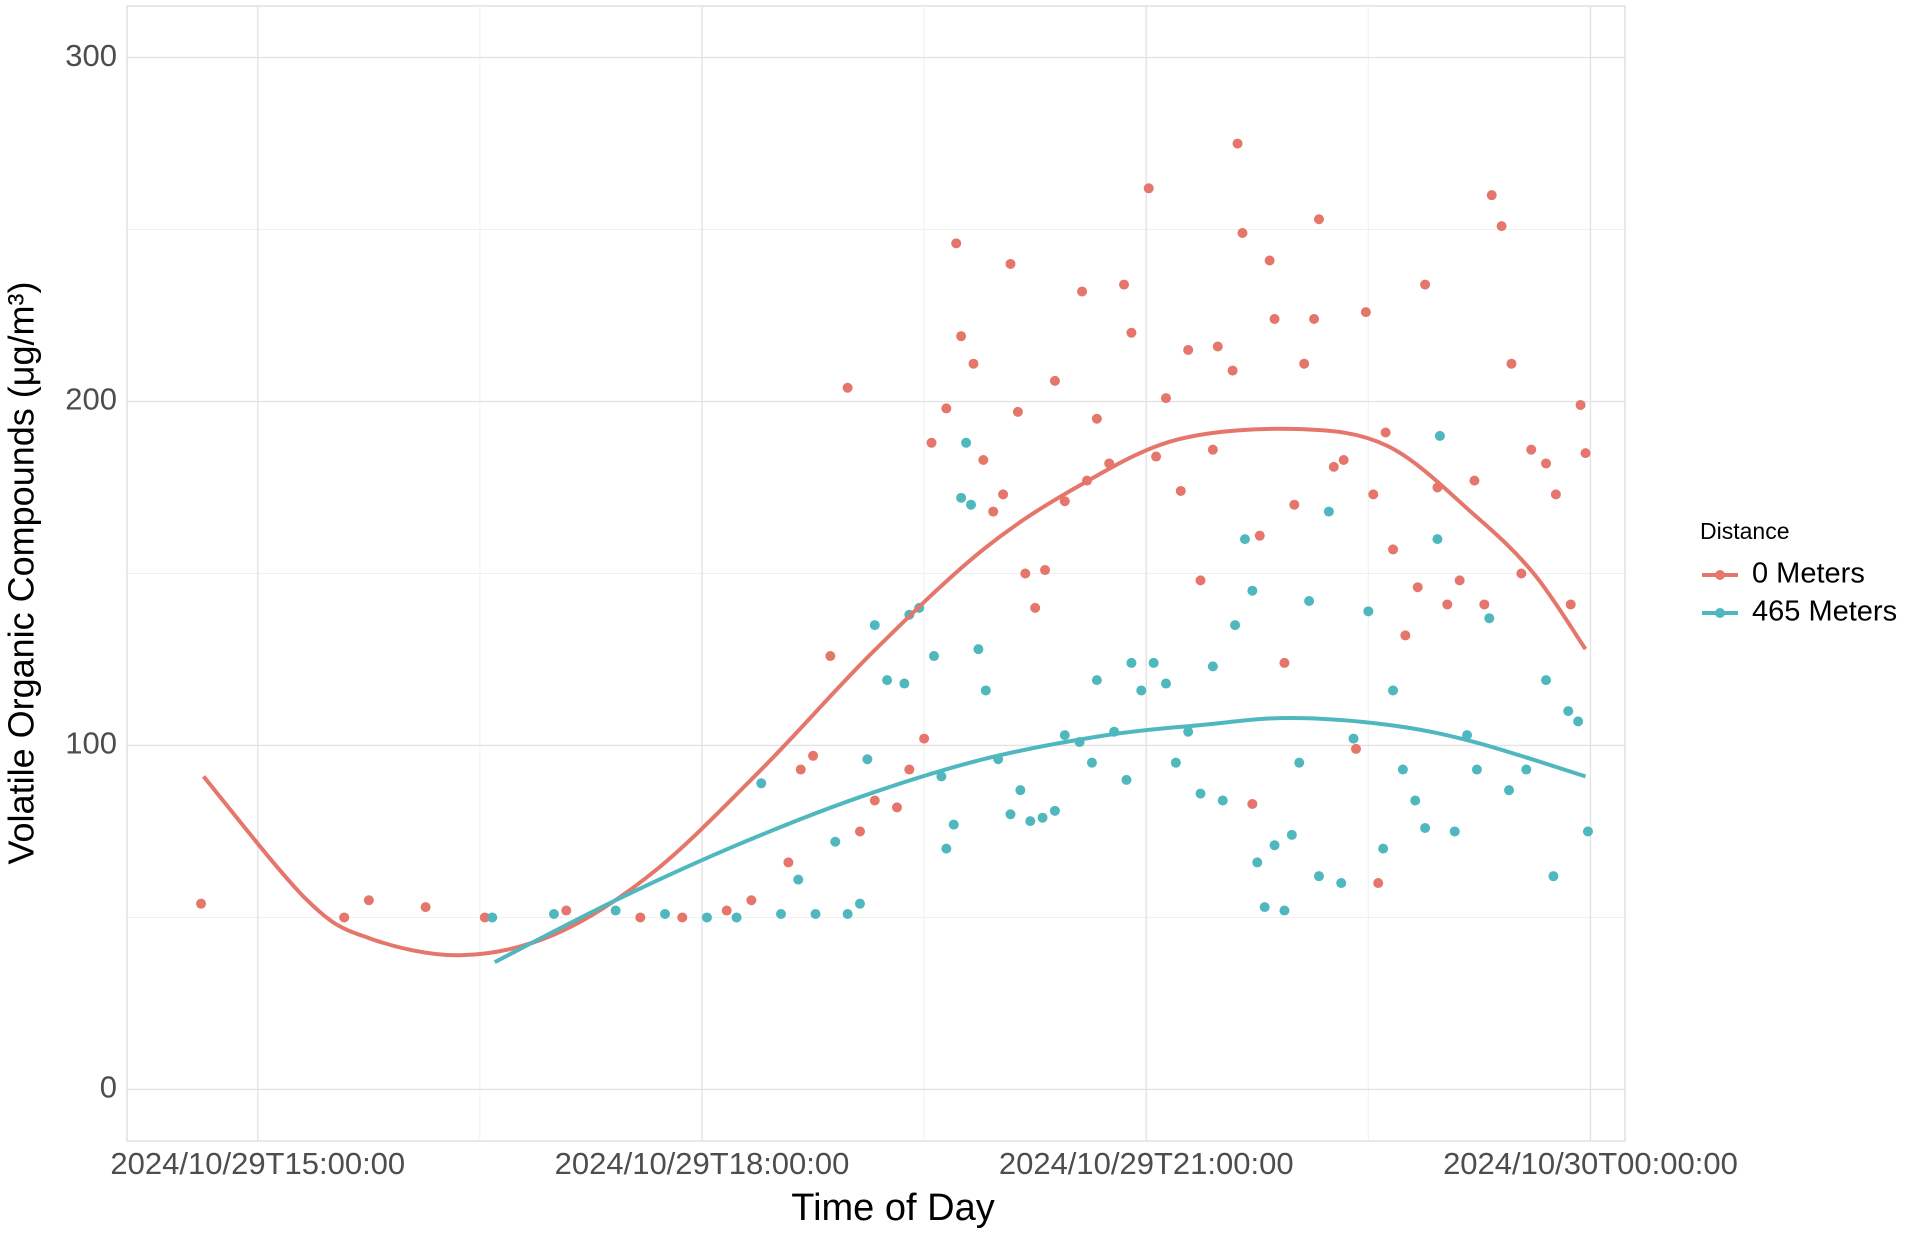 This screenshot has width=1920, height=1233. I want to click on x-tick-label: 2024/10/30T00:00:00, so click(1590, 1163).